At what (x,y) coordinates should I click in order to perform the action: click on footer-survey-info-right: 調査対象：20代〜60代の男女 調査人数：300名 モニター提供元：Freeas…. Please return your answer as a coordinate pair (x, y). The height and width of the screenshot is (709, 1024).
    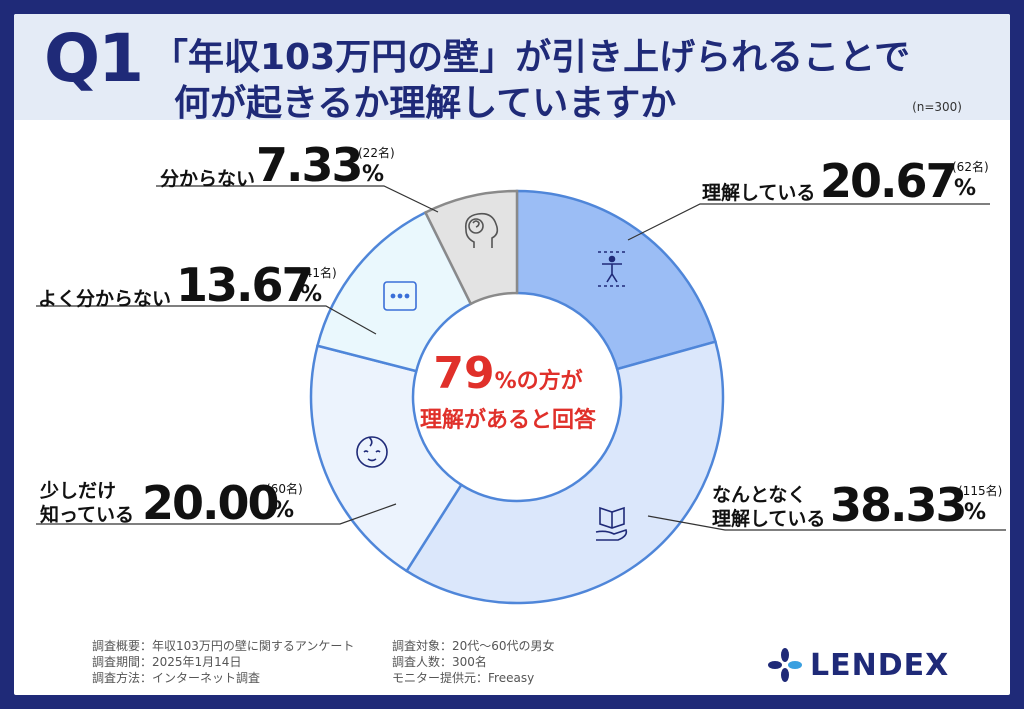
    Looking at the image, I should click on (473, 662).